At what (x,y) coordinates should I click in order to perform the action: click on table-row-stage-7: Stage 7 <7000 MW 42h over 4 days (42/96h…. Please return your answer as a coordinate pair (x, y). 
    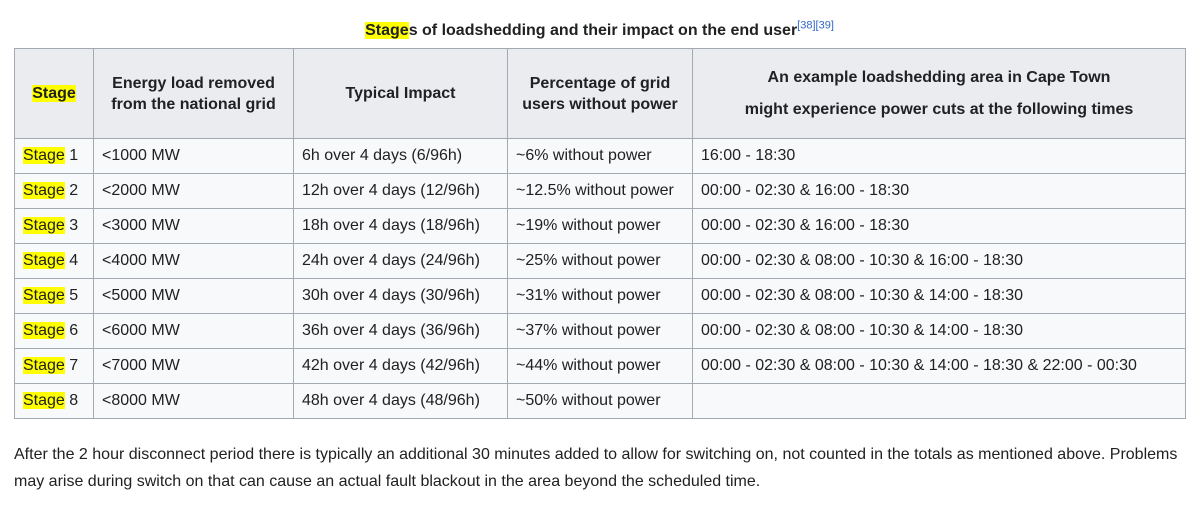
    Looking at the image, I should click on (600, 366).